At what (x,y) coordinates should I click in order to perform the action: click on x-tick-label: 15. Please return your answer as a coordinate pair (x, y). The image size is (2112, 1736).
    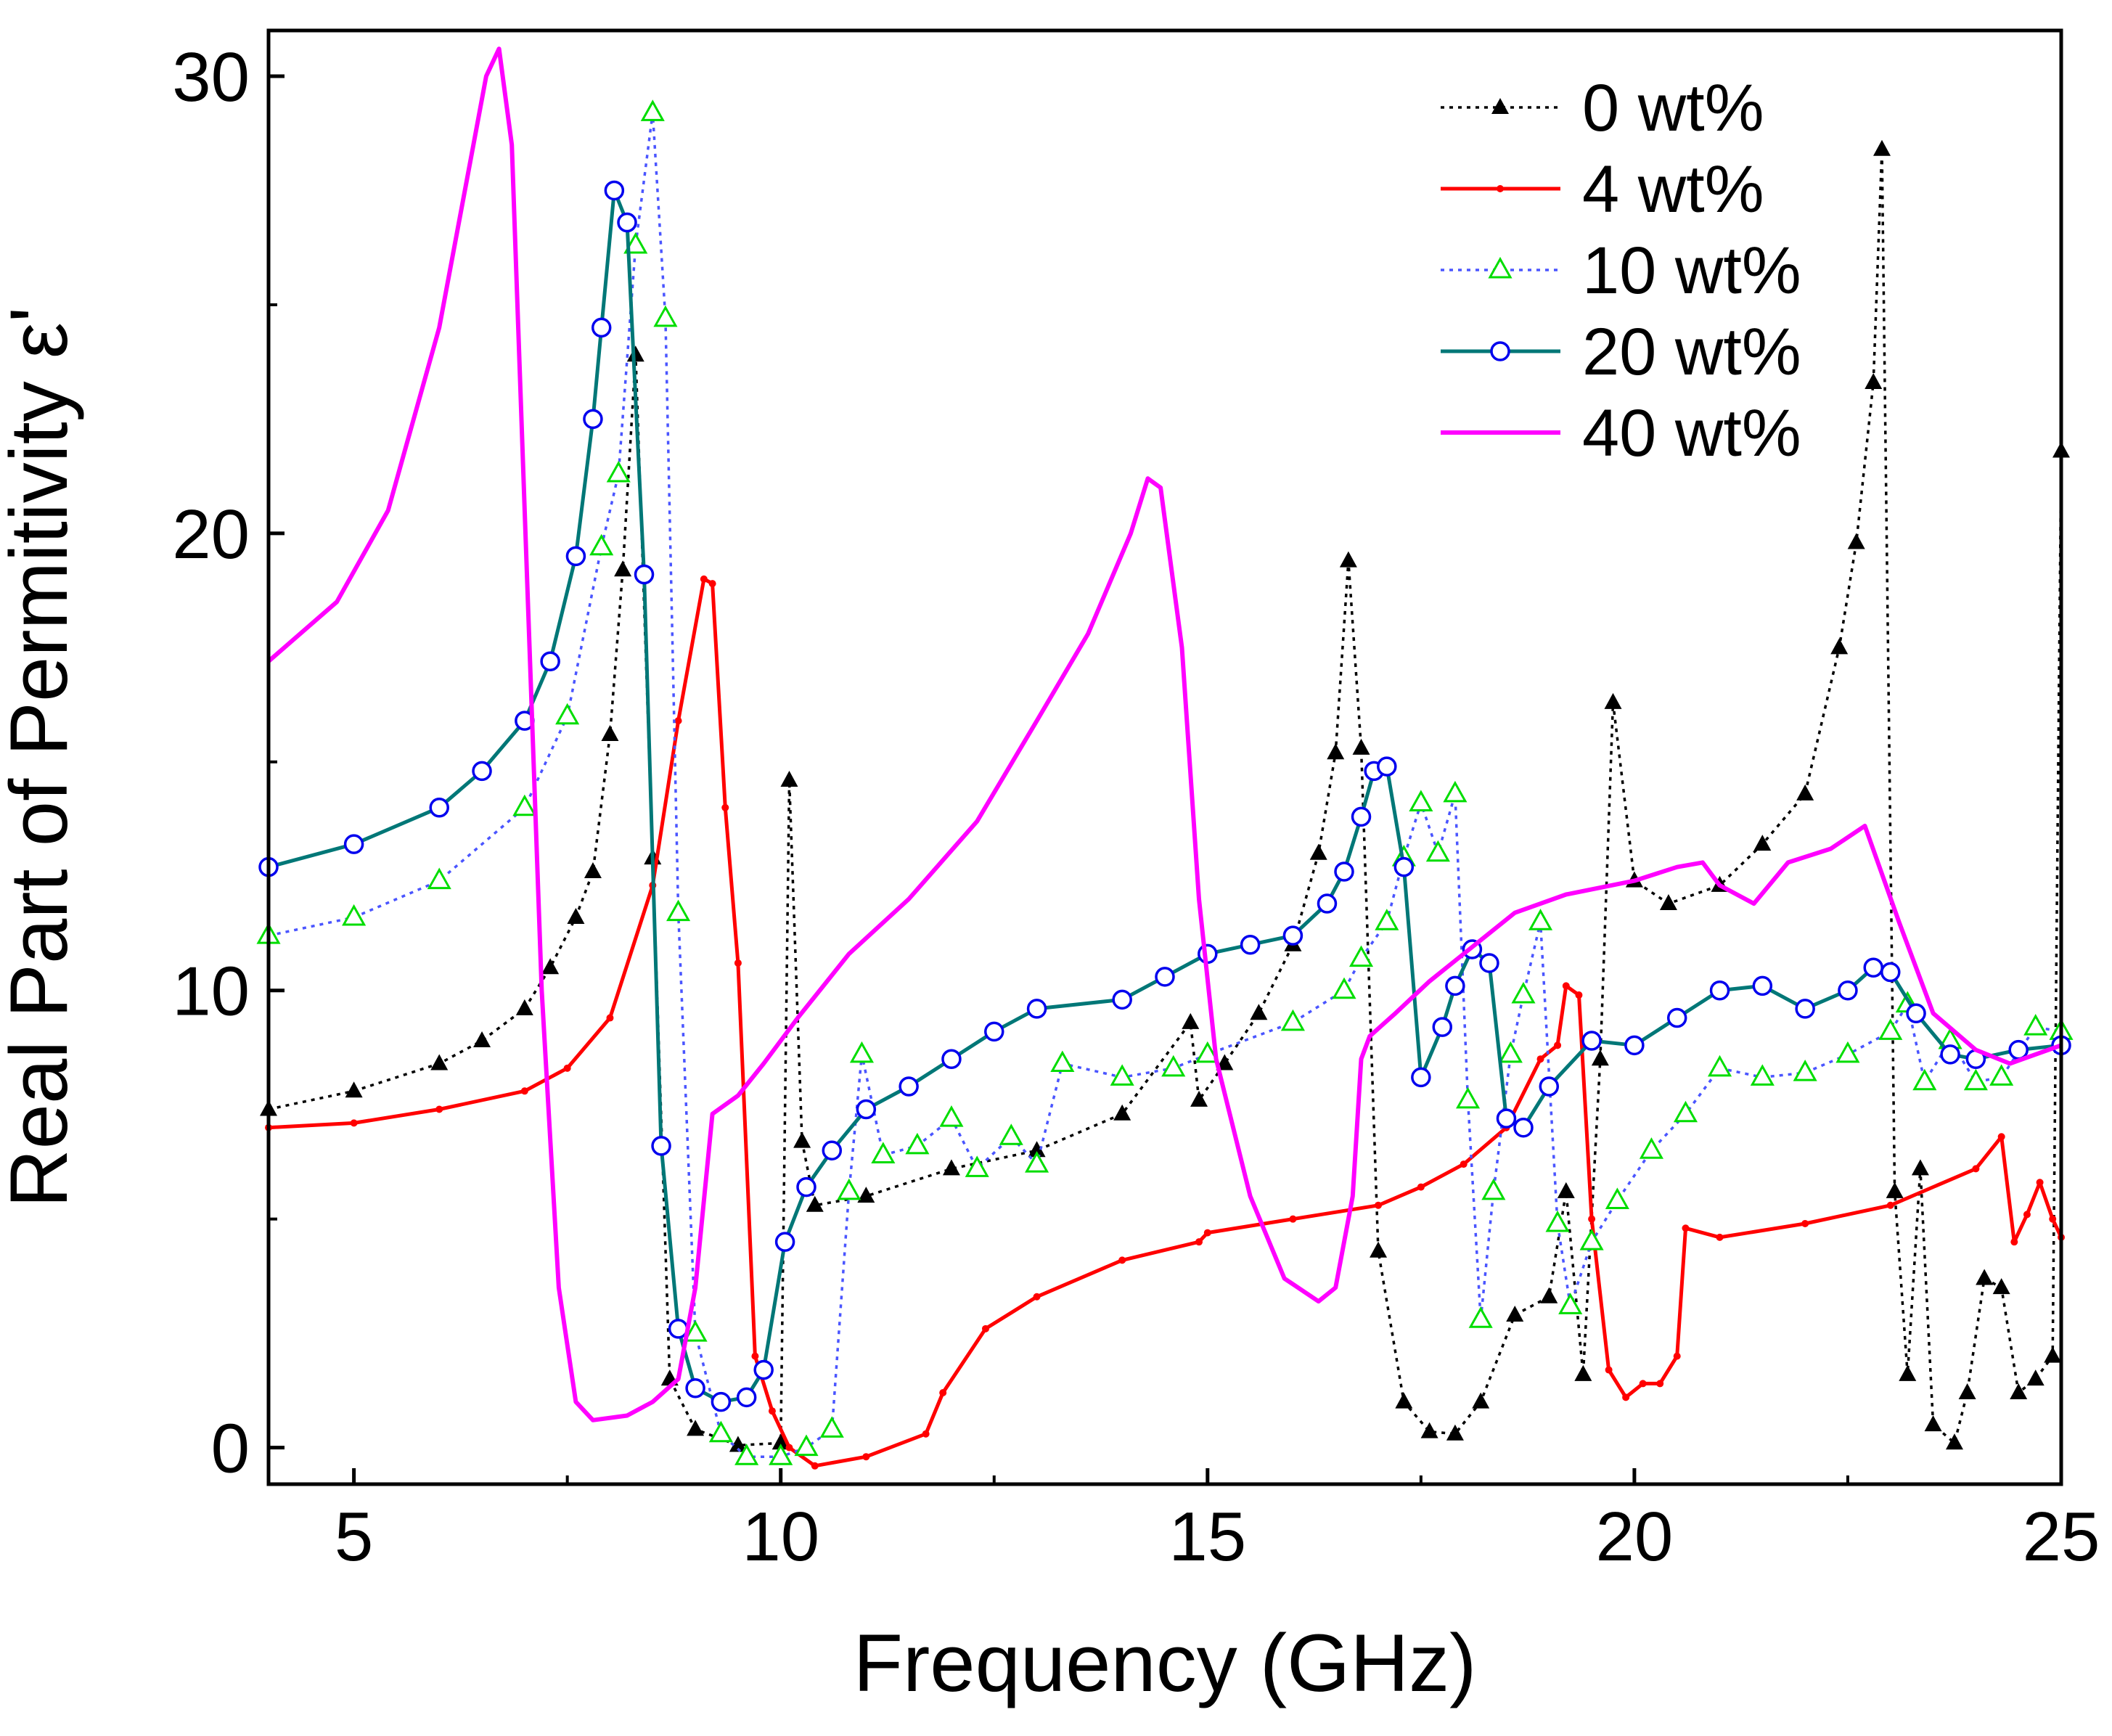
    Looking at the image, I should click on (1207, 1537).